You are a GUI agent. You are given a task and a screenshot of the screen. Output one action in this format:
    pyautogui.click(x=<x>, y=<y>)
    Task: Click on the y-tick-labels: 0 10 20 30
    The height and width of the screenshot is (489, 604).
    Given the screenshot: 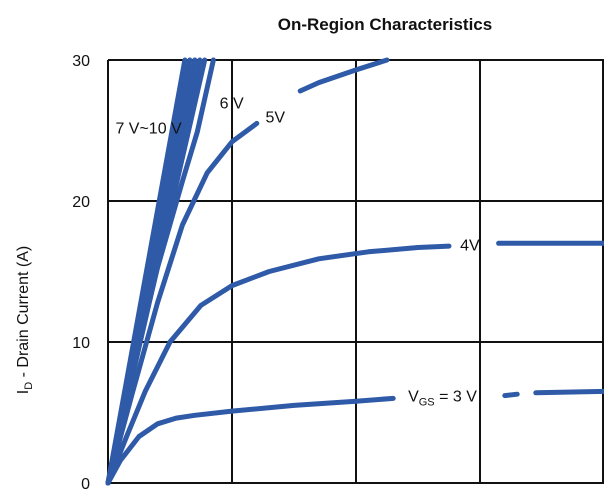 What is the action you would take?
    pyautogui.click(x=81, y=271)
    